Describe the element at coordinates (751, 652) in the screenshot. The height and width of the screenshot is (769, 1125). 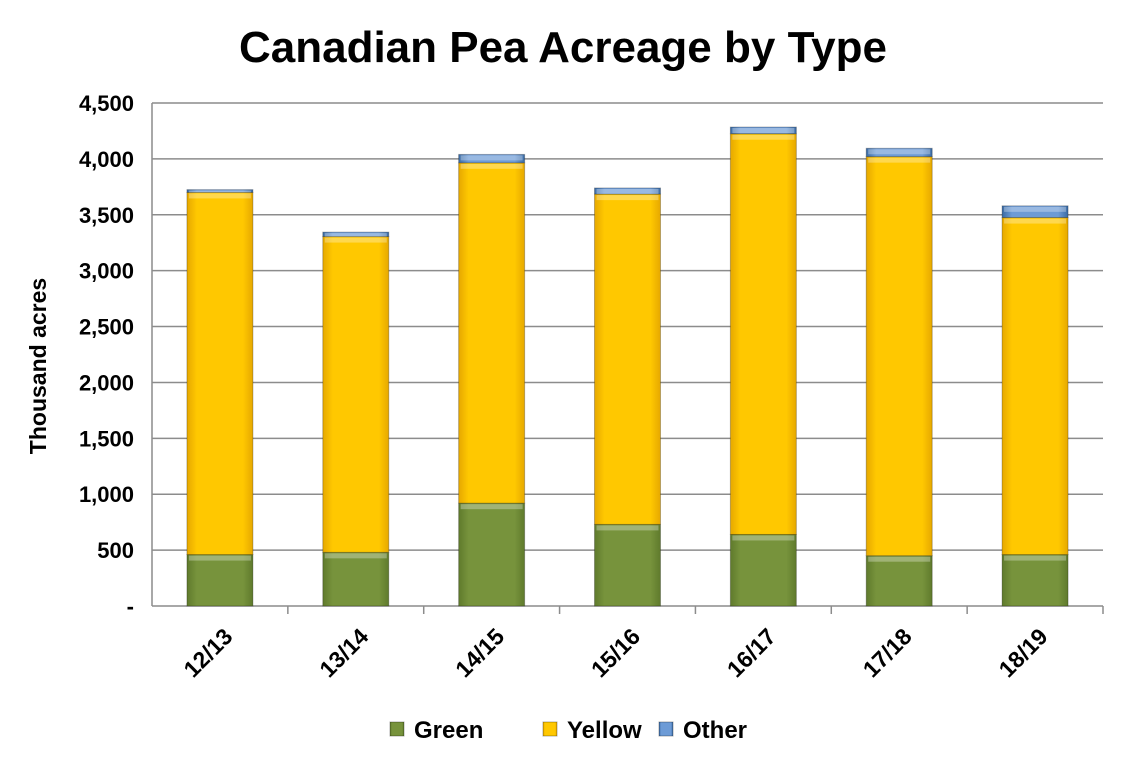
I see `x-tick-label: 16/17` at that location.